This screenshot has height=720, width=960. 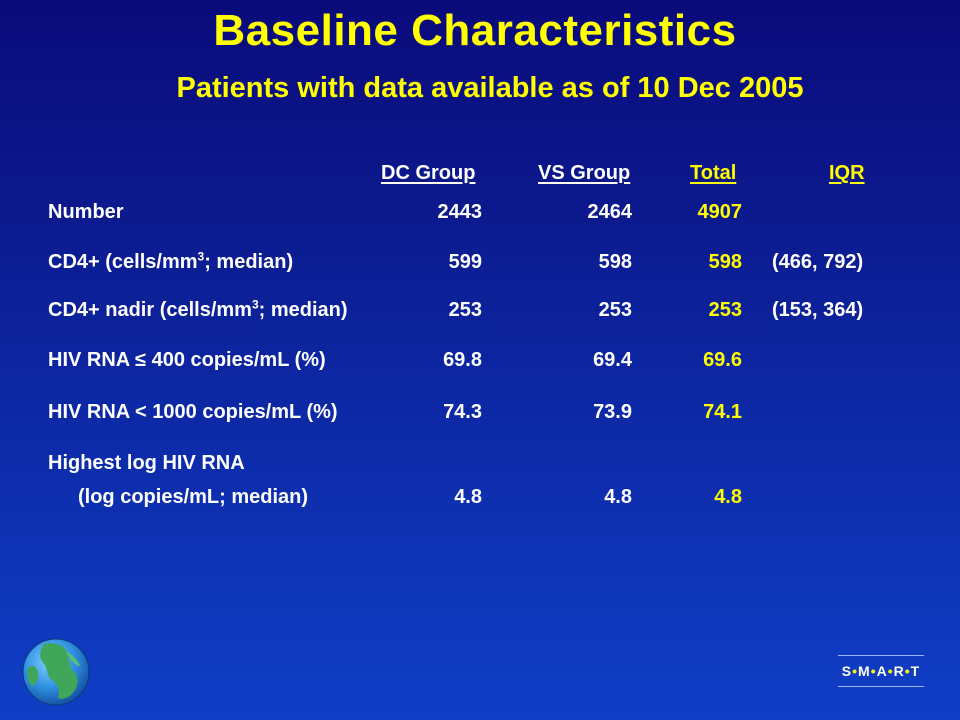 What do you see at coordinates (847, 173) in the screenshot?
I see `column-header-iqr: IQR` at bounding box center [847, 173].